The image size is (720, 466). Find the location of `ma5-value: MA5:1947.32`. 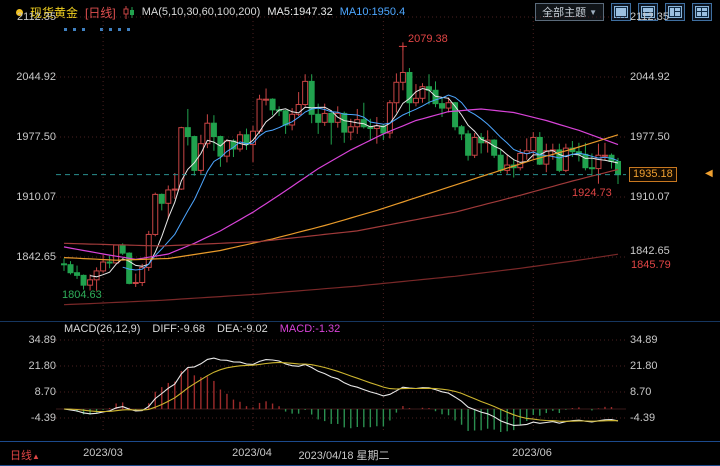

ma5-value: MA5:1947.32 is located at coordinates (300, 12).